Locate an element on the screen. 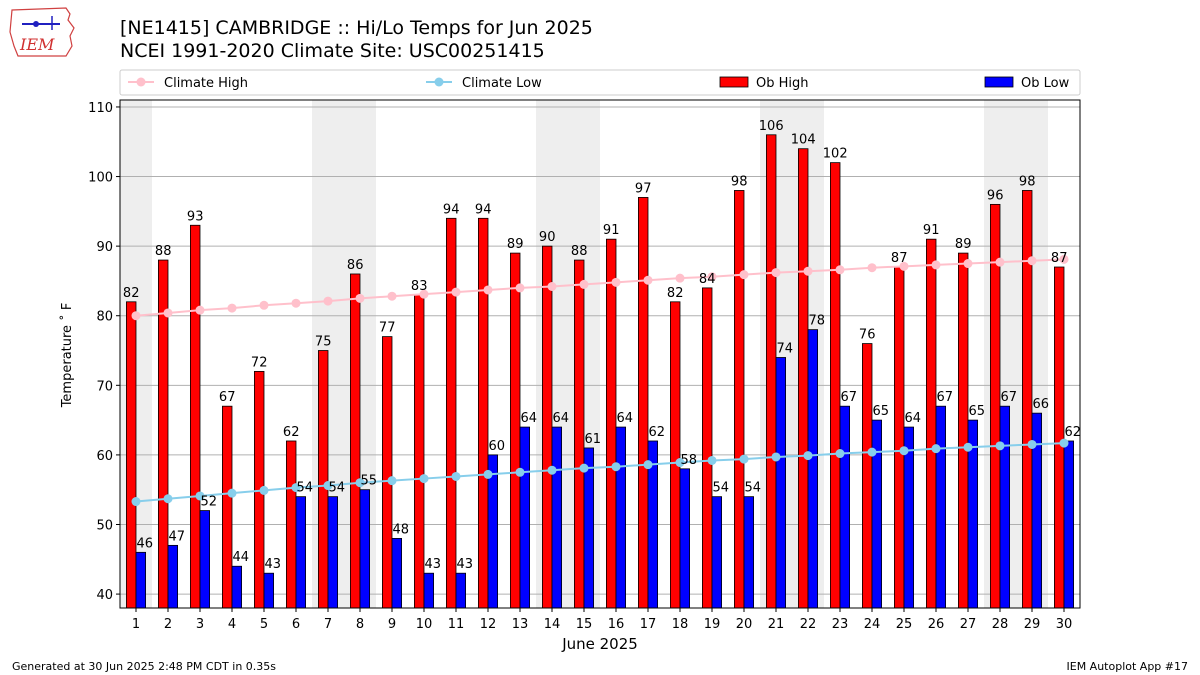 The image size is (1200, 675). ob-high-label: 87 is located at coordinates (1059, 258).